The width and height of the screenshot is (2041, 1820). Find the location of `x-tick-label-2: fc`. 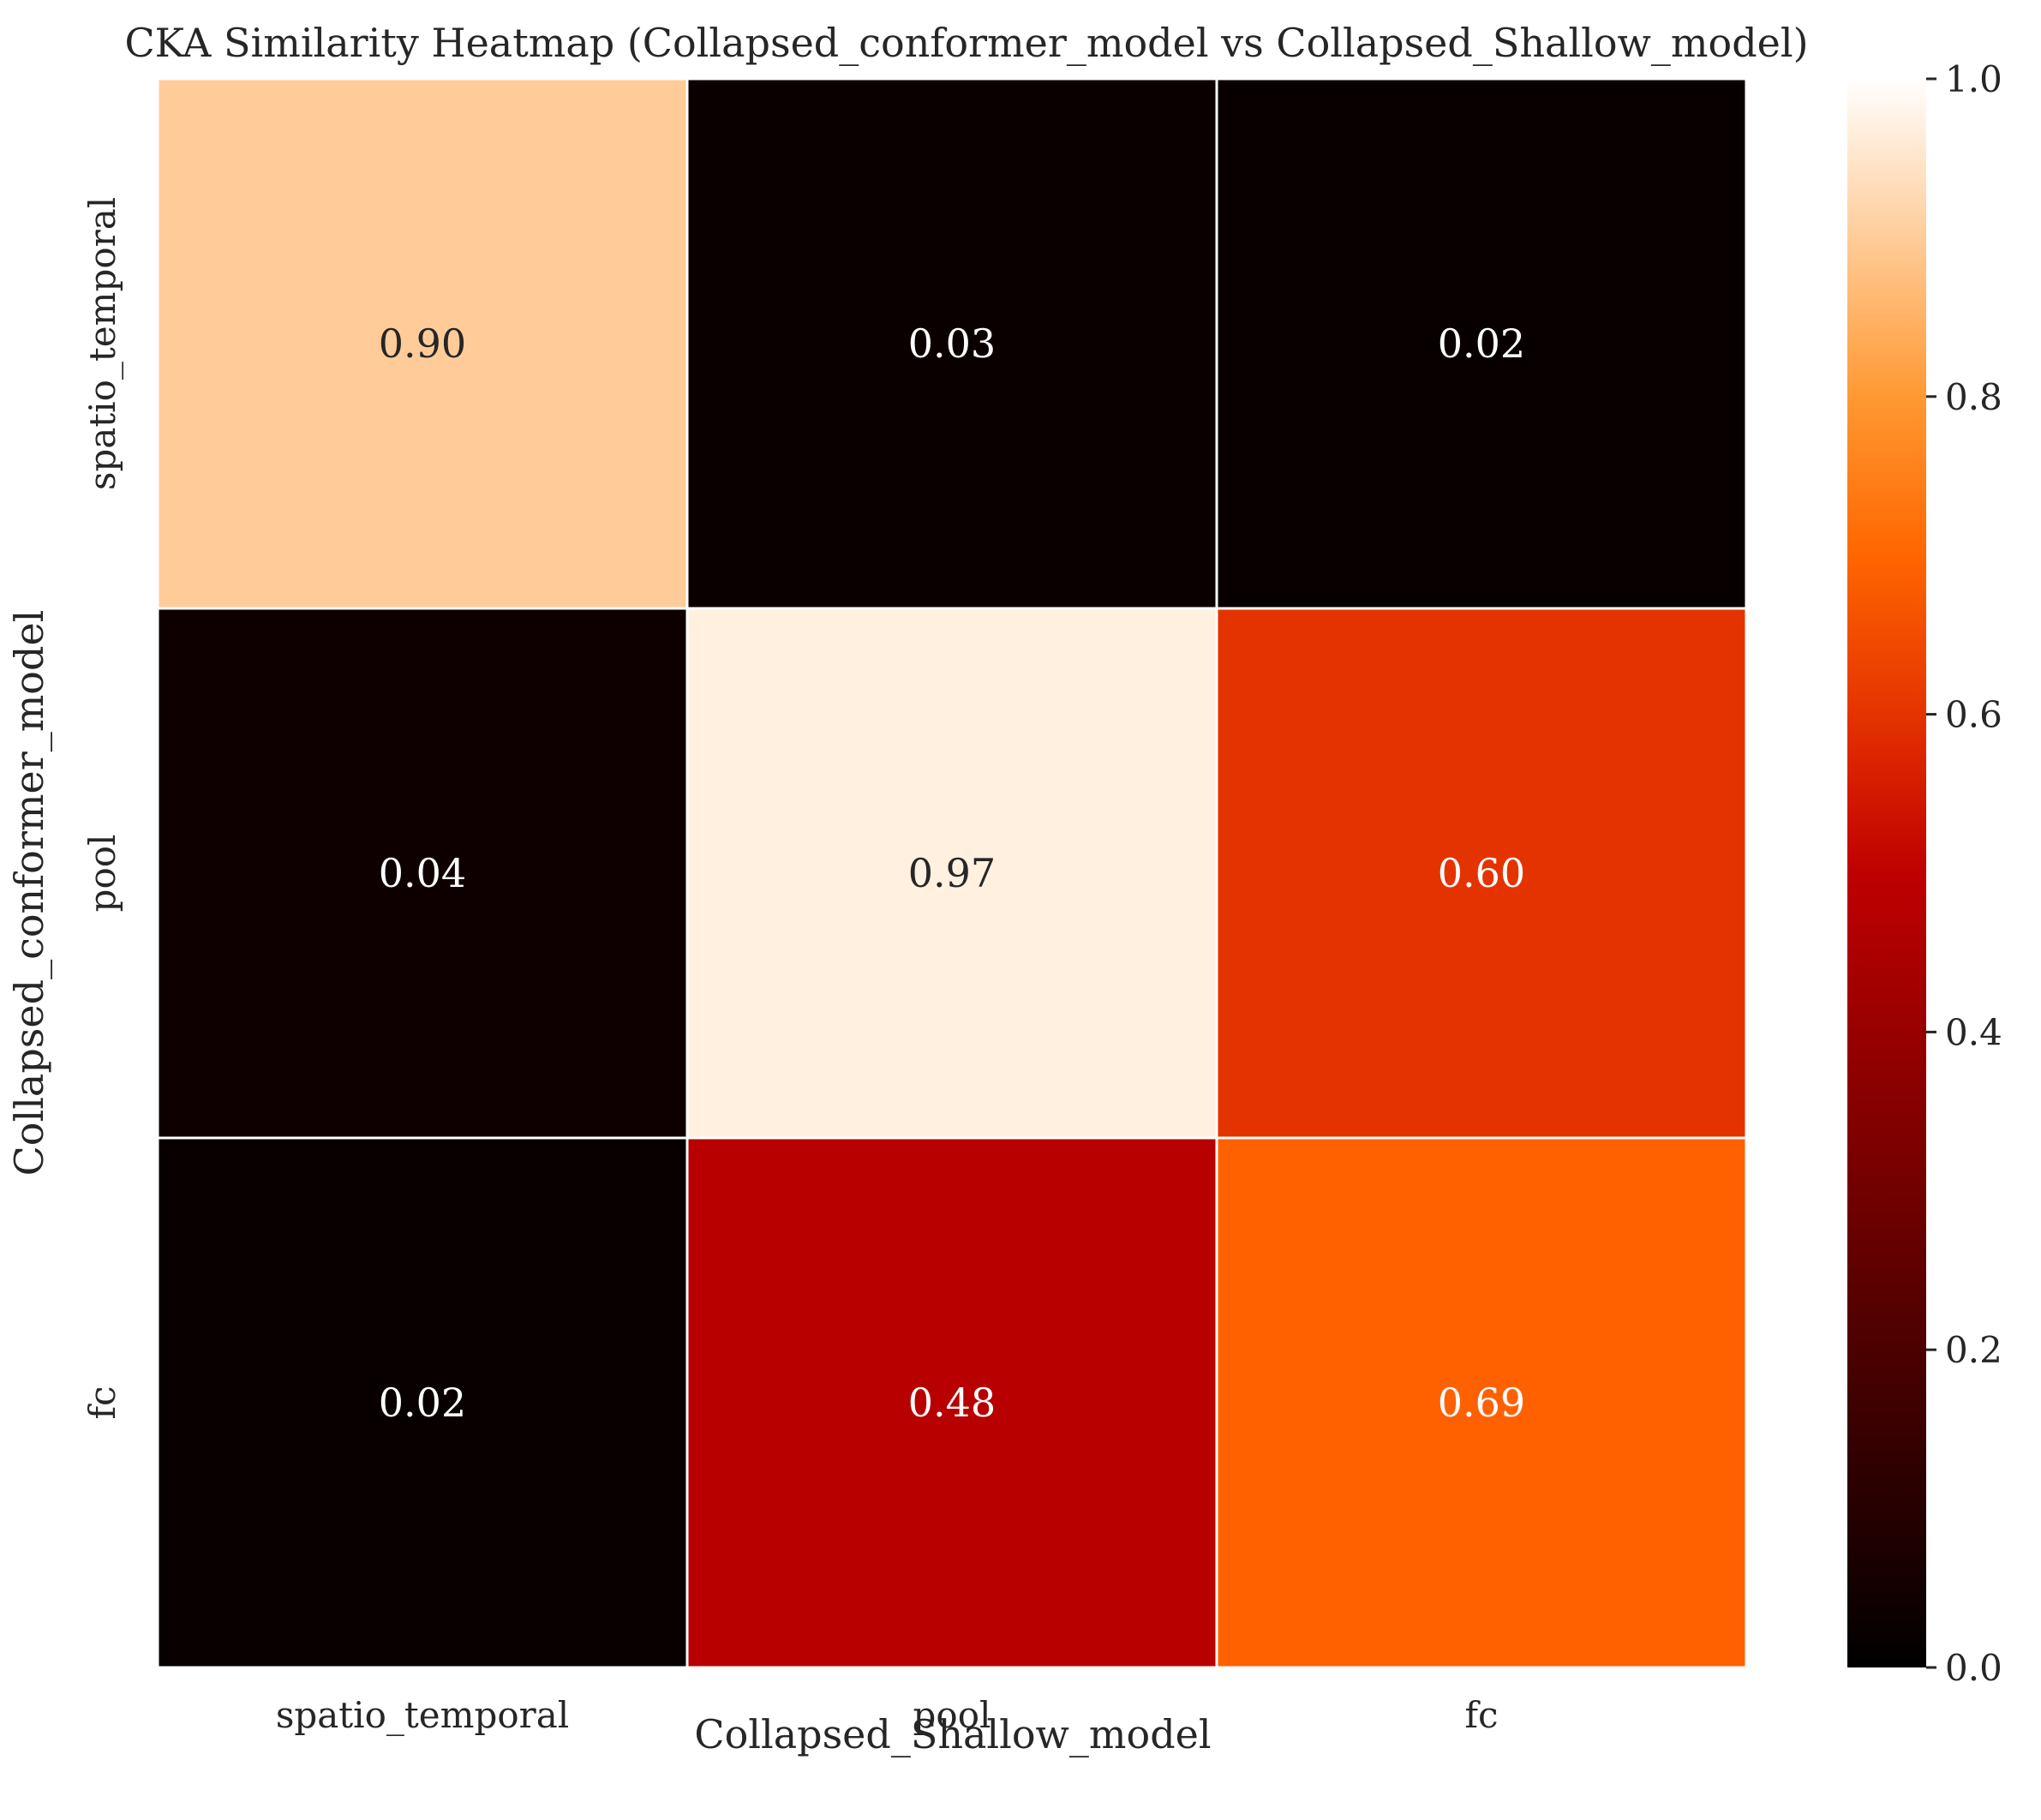

x-tick-label-2: fc is located at coordinates (1481, 1715).